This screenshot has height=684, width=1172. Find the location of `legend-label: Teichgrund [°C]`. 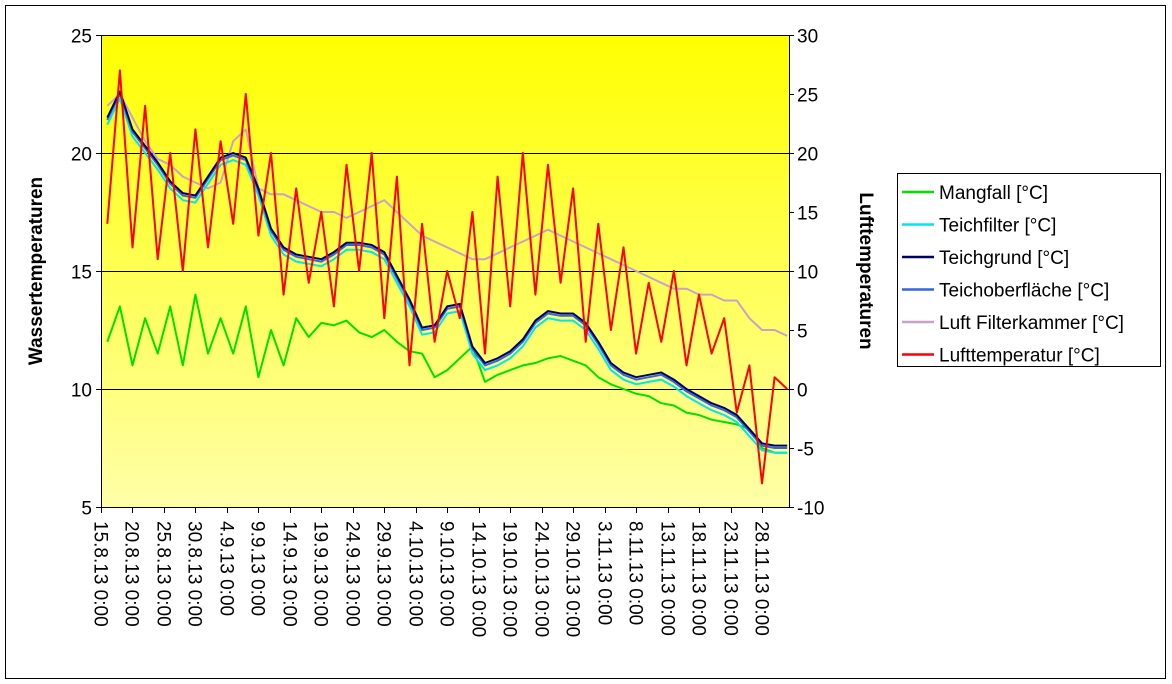

legend-label: Teichgrund [°C] is located at coordinates (1004, 258).